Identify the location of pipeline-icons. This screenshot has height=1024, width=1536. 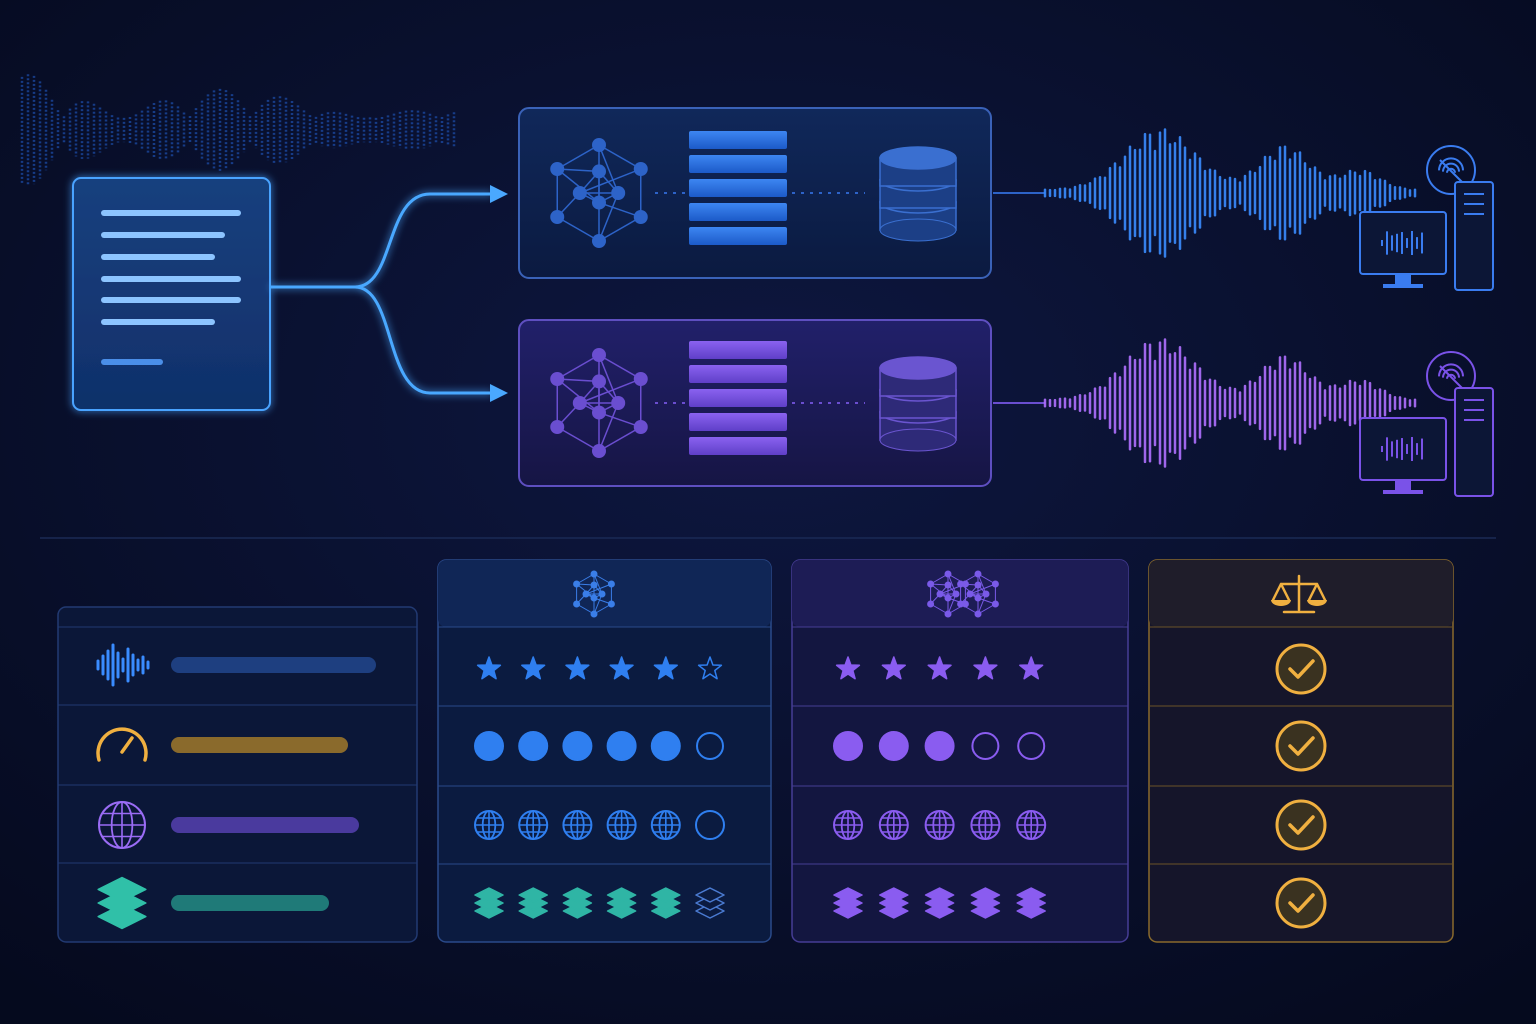
(797, 294).